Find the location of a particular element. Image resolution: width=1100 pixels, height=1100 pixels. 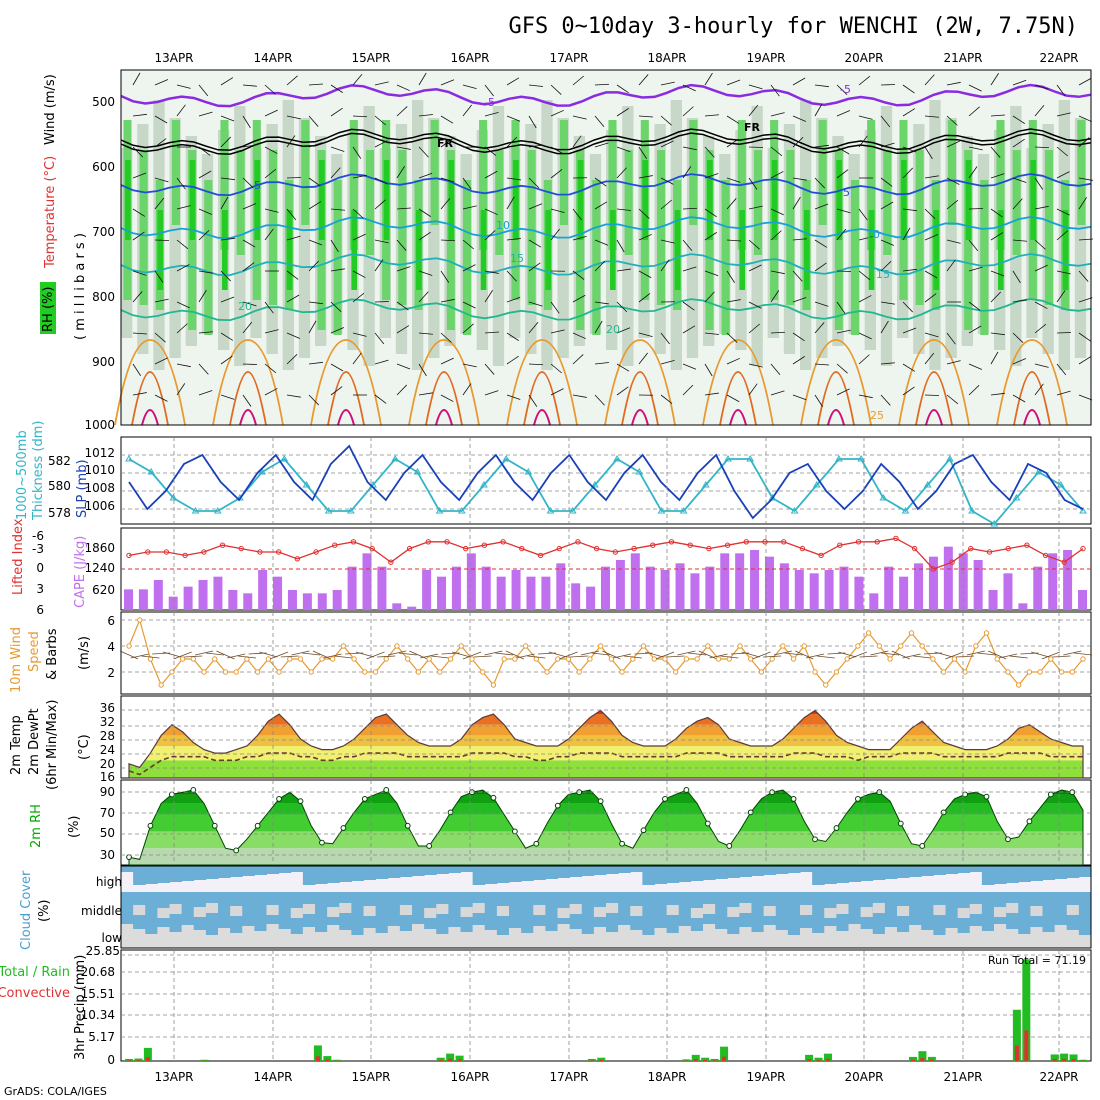

cape-bars is located at coordinates (606, 578).